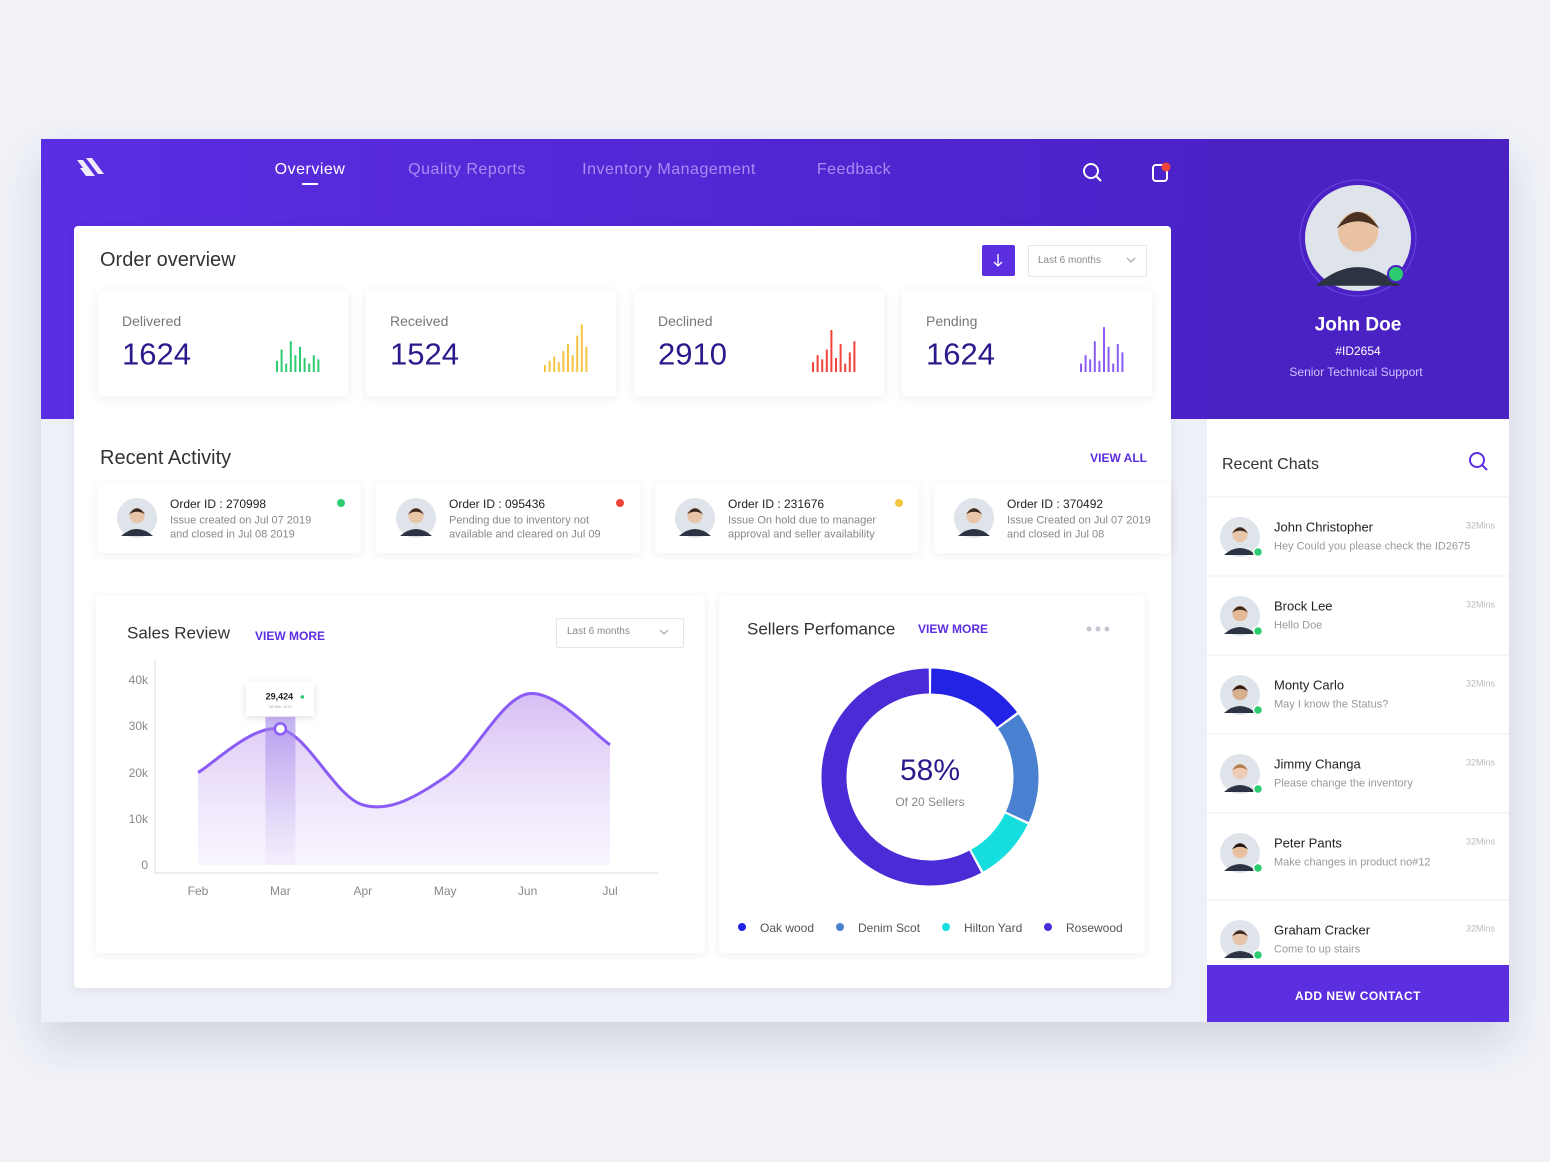 This screenshot has height=1162, width=1550. I want to click on chat-message: Come to up stairs, so click(1317, 949).